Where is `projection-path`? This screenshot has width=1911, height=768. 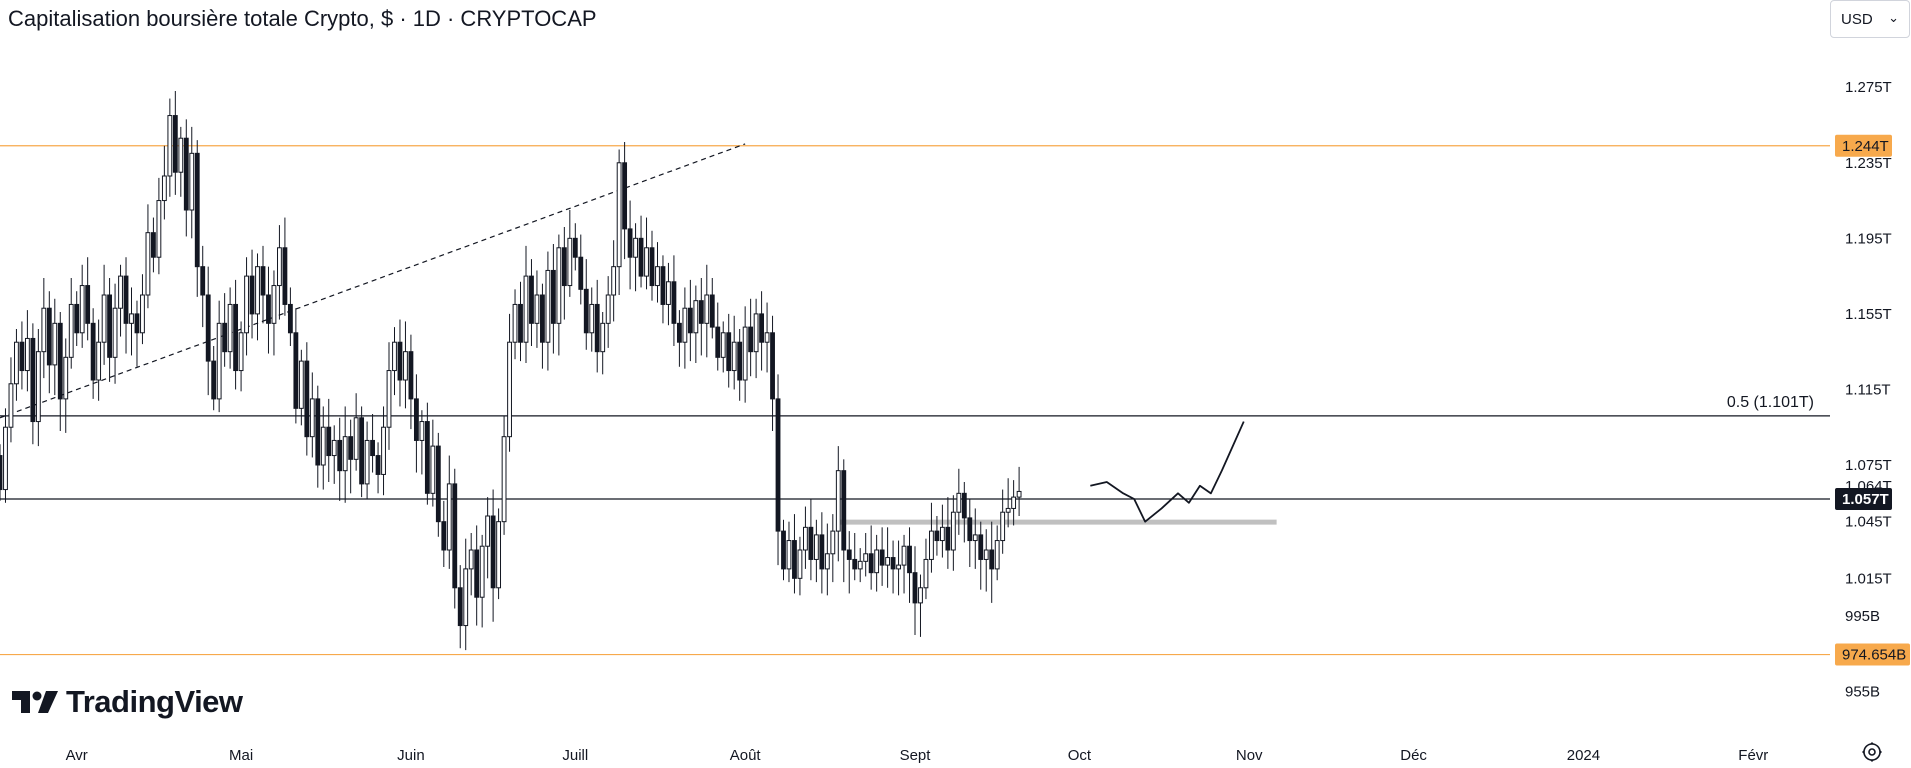 projection-path is located at coordinates (1167, 472).